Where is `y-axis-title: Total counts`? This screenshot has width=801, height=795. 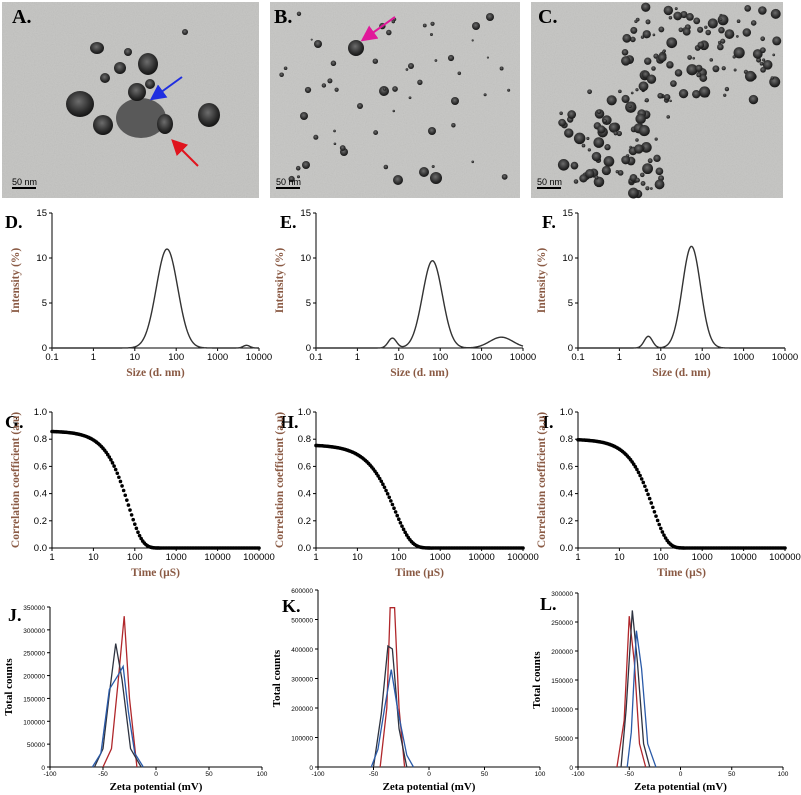
y-axis-title: Total counts is located at coordinates (537, 680).